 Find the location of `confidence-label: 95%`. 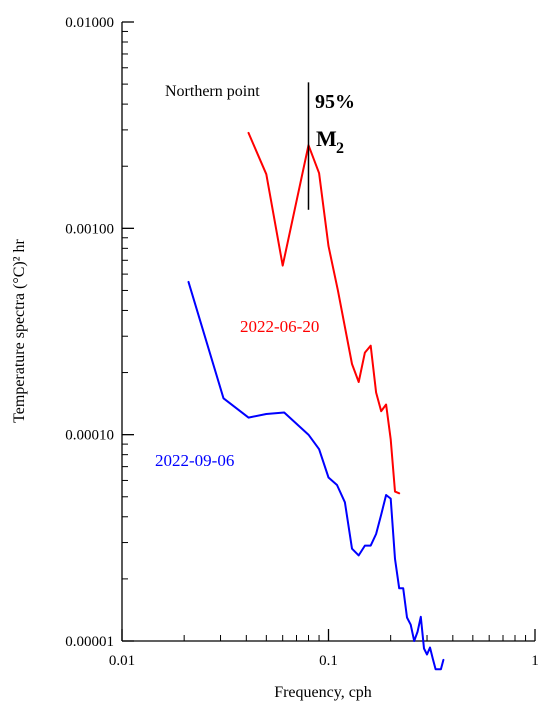

confidence-label: 95% is located at coordinates (335, 102).